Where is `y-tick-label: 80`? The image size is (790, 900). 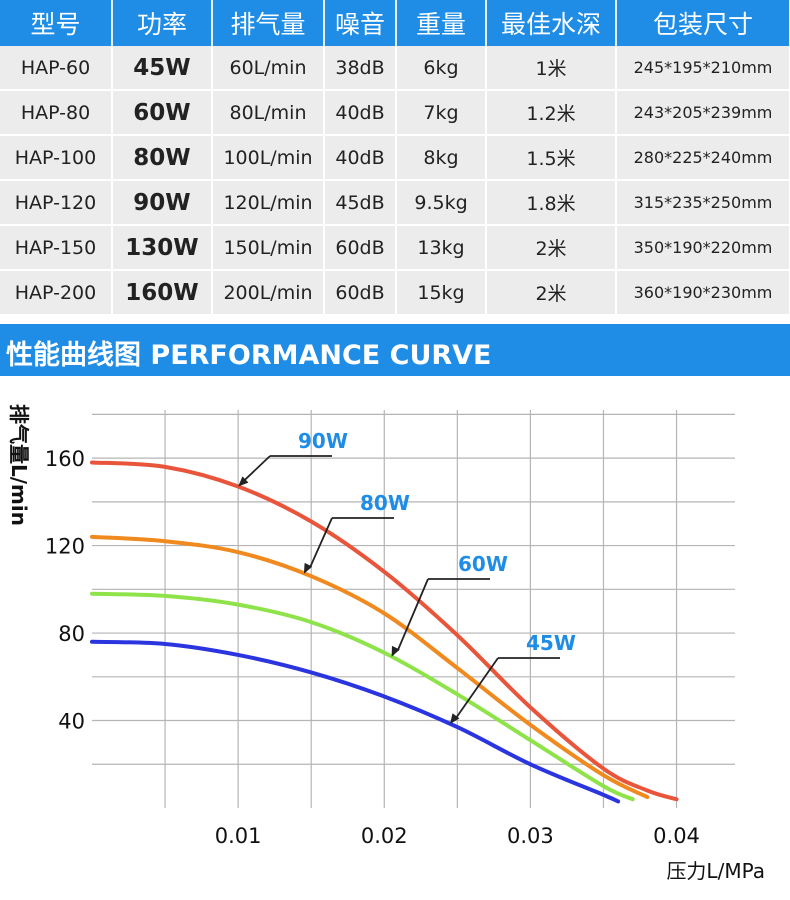 y-tick-label: 80 is located at coordinates (71, 634).